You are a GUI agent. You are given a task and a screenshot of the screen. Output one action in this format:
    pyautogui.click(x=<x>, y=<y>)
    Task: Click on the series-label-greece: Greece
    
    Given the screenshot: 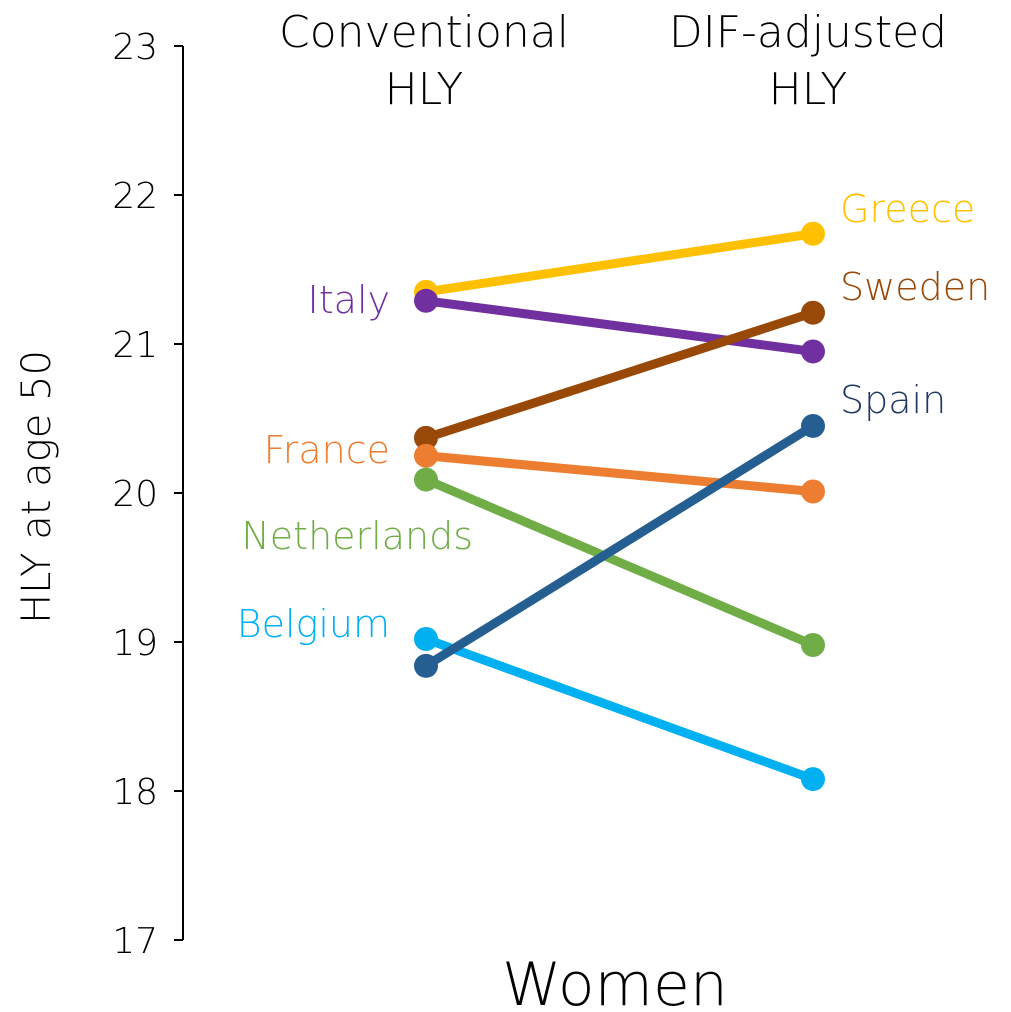 What is the action you would take?
    pyautogui.click(x=907, y=209)
    